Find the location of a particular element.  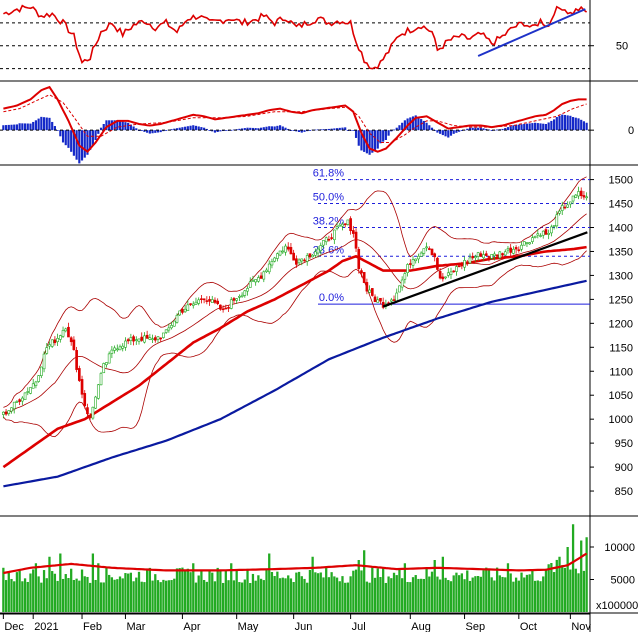

macd-tick-label: 0 is located at coordinates (631, 131).